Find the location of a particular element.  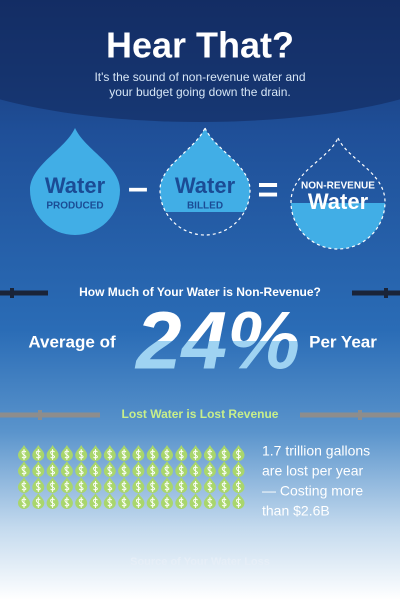

title: Hear That? is located at coordinates (200, 45).